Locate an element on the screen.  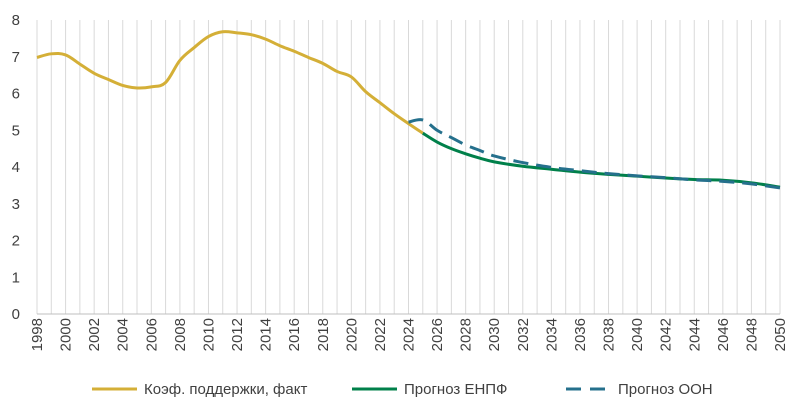
legend-label-0: Коэф. поддержки, факт is located at coordinates (225, 389).